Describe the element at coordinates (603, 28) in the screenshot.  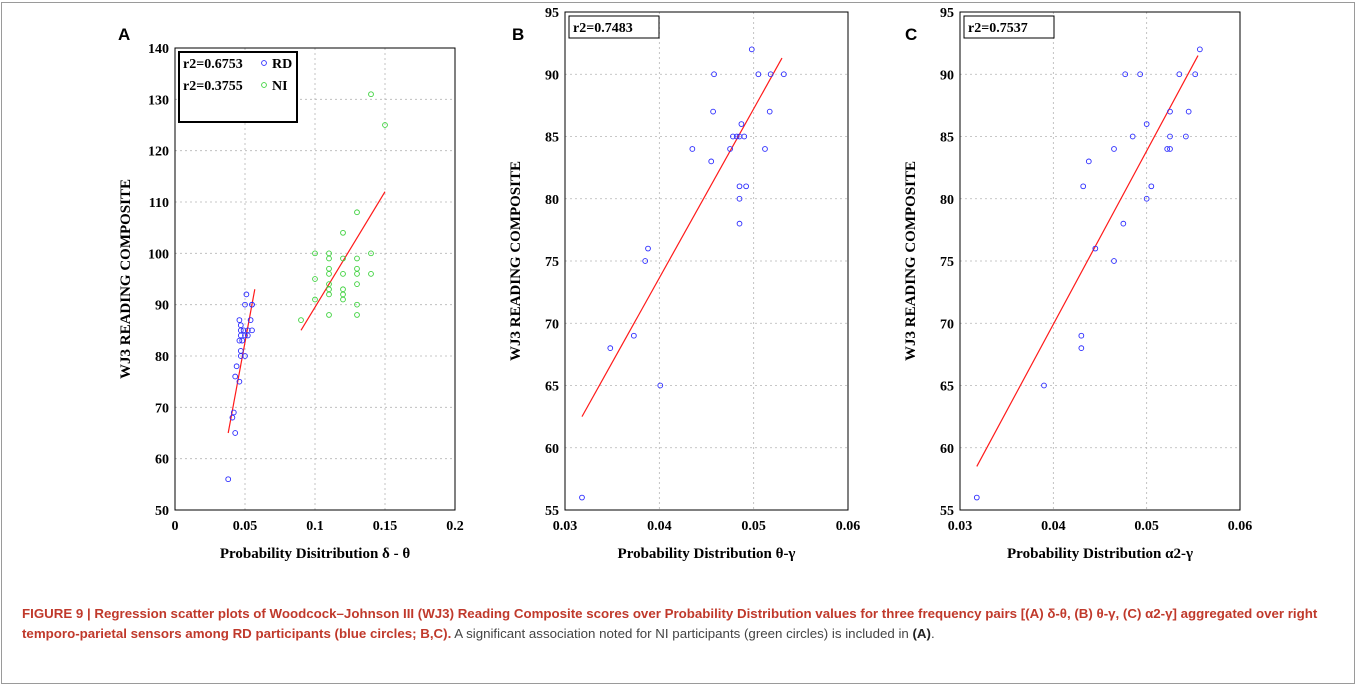
I see `legend-r2-label: r2=0.7483` at that location.